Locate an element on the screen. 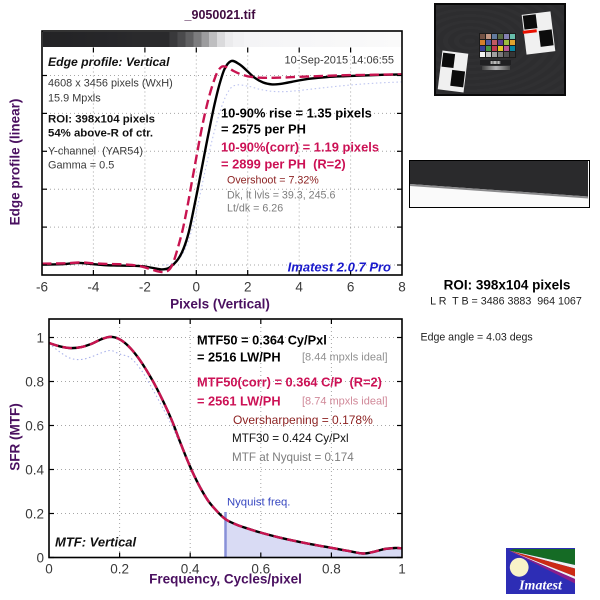  svg-text: Imatest is located at coordinates (540, 586).